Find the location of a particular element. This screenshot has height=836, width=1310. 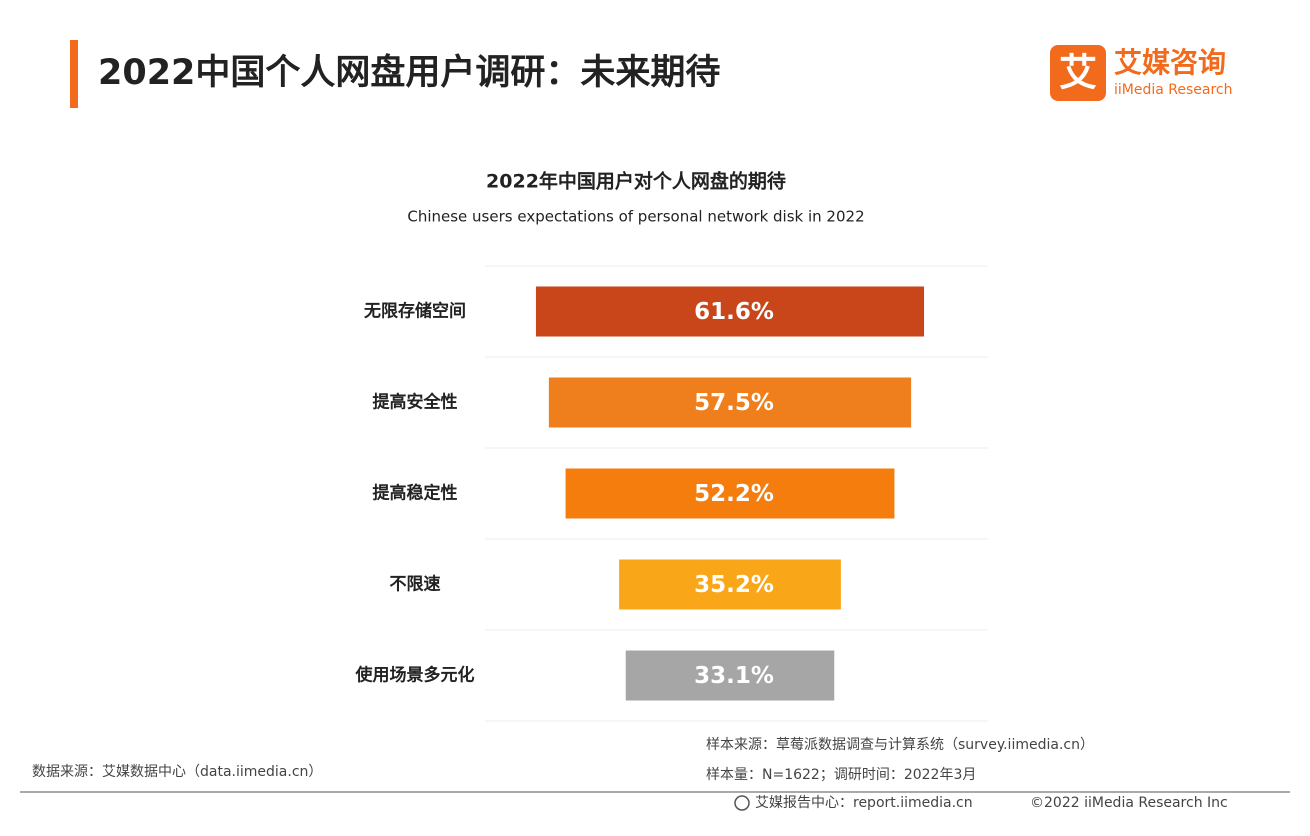

globe-icon is located at coordinates (742, 803).